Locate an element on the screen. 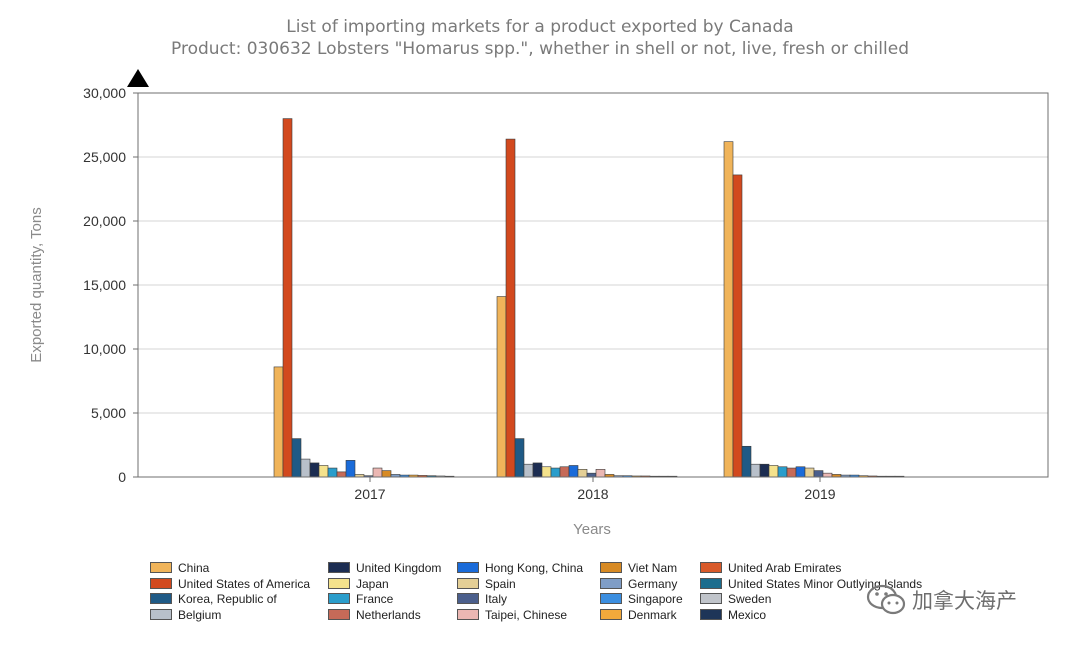 The width and height of the screenshot is (1080, 646). legend-label: Netherlands is located at coordinates (388, 614).